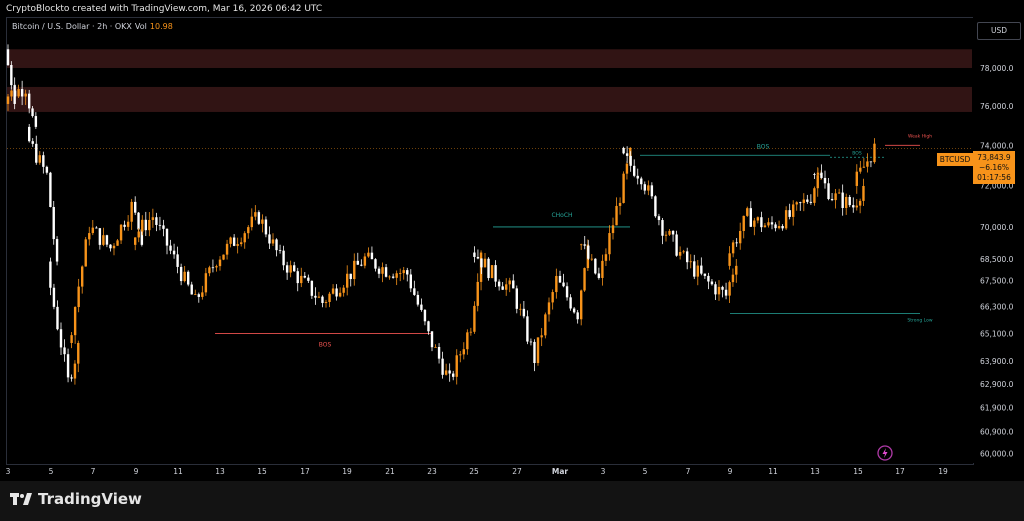  I want to click on tradingview-logo: TradingView, so click(76, 499).